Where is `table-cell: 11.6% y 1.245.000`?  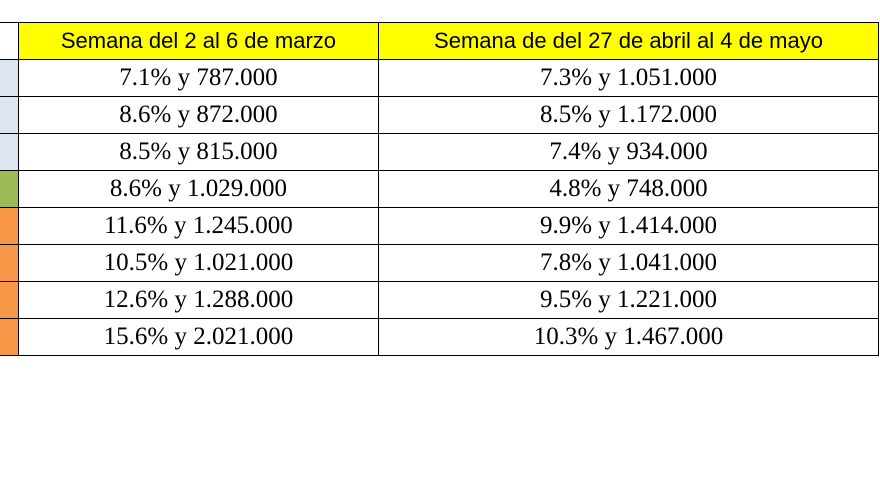 table-cell: 11.6% y 1.245.000 is located at coordinates (198, 226).